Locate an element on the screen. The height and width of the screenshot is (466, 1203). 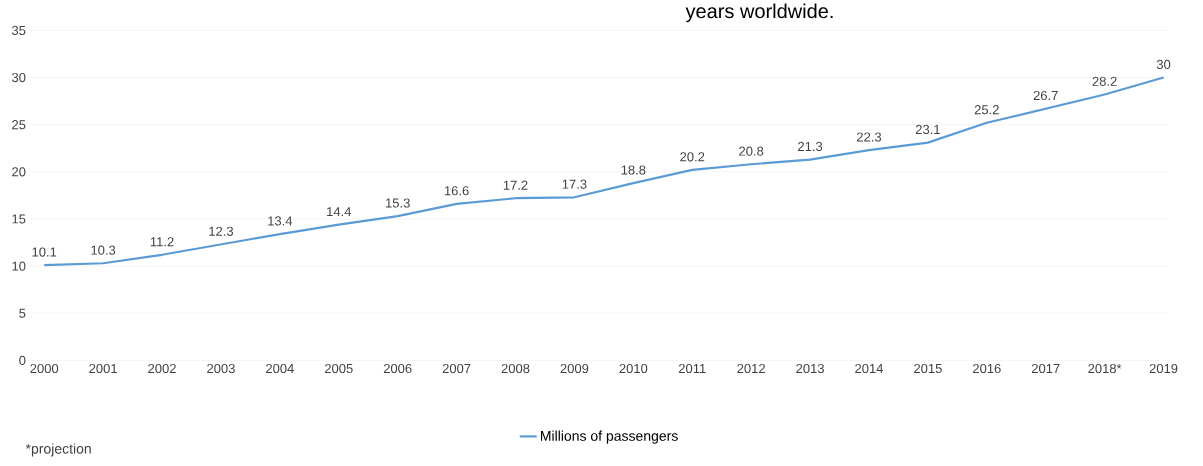
x-tick-label: 2010 is located at coordinates (633, 368).